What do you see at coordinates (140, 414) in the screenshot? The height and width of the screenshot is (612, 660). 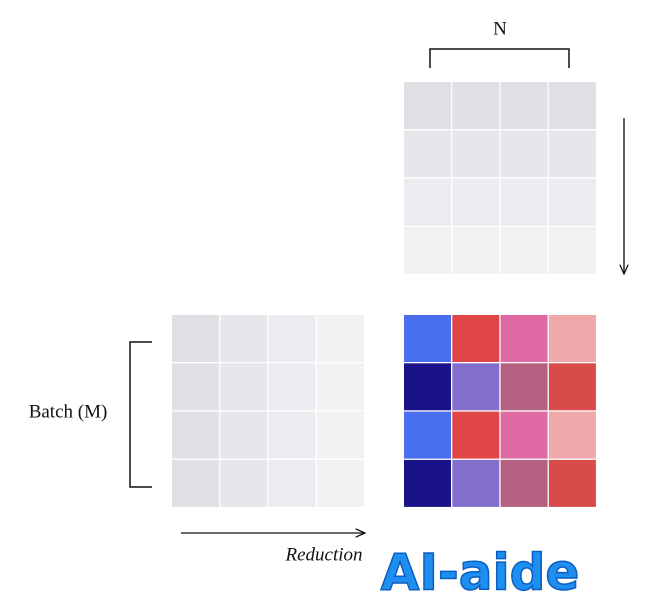 I see `m-bracket` at bounding box center [140, 414].